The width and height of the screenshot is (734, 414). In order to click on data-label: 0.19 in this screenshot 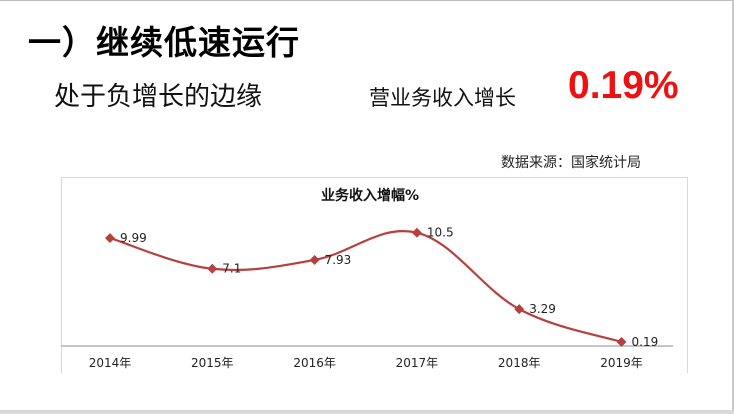, I will do `click(645, 342)`.